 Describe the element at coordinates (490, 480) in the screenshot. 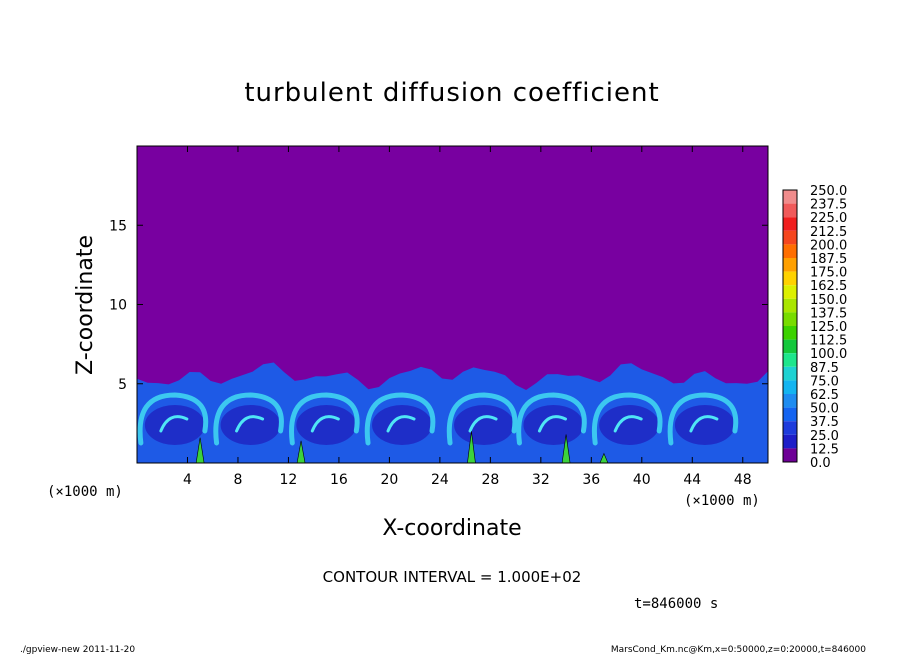

I see `x-tick-label: 28` at that location.